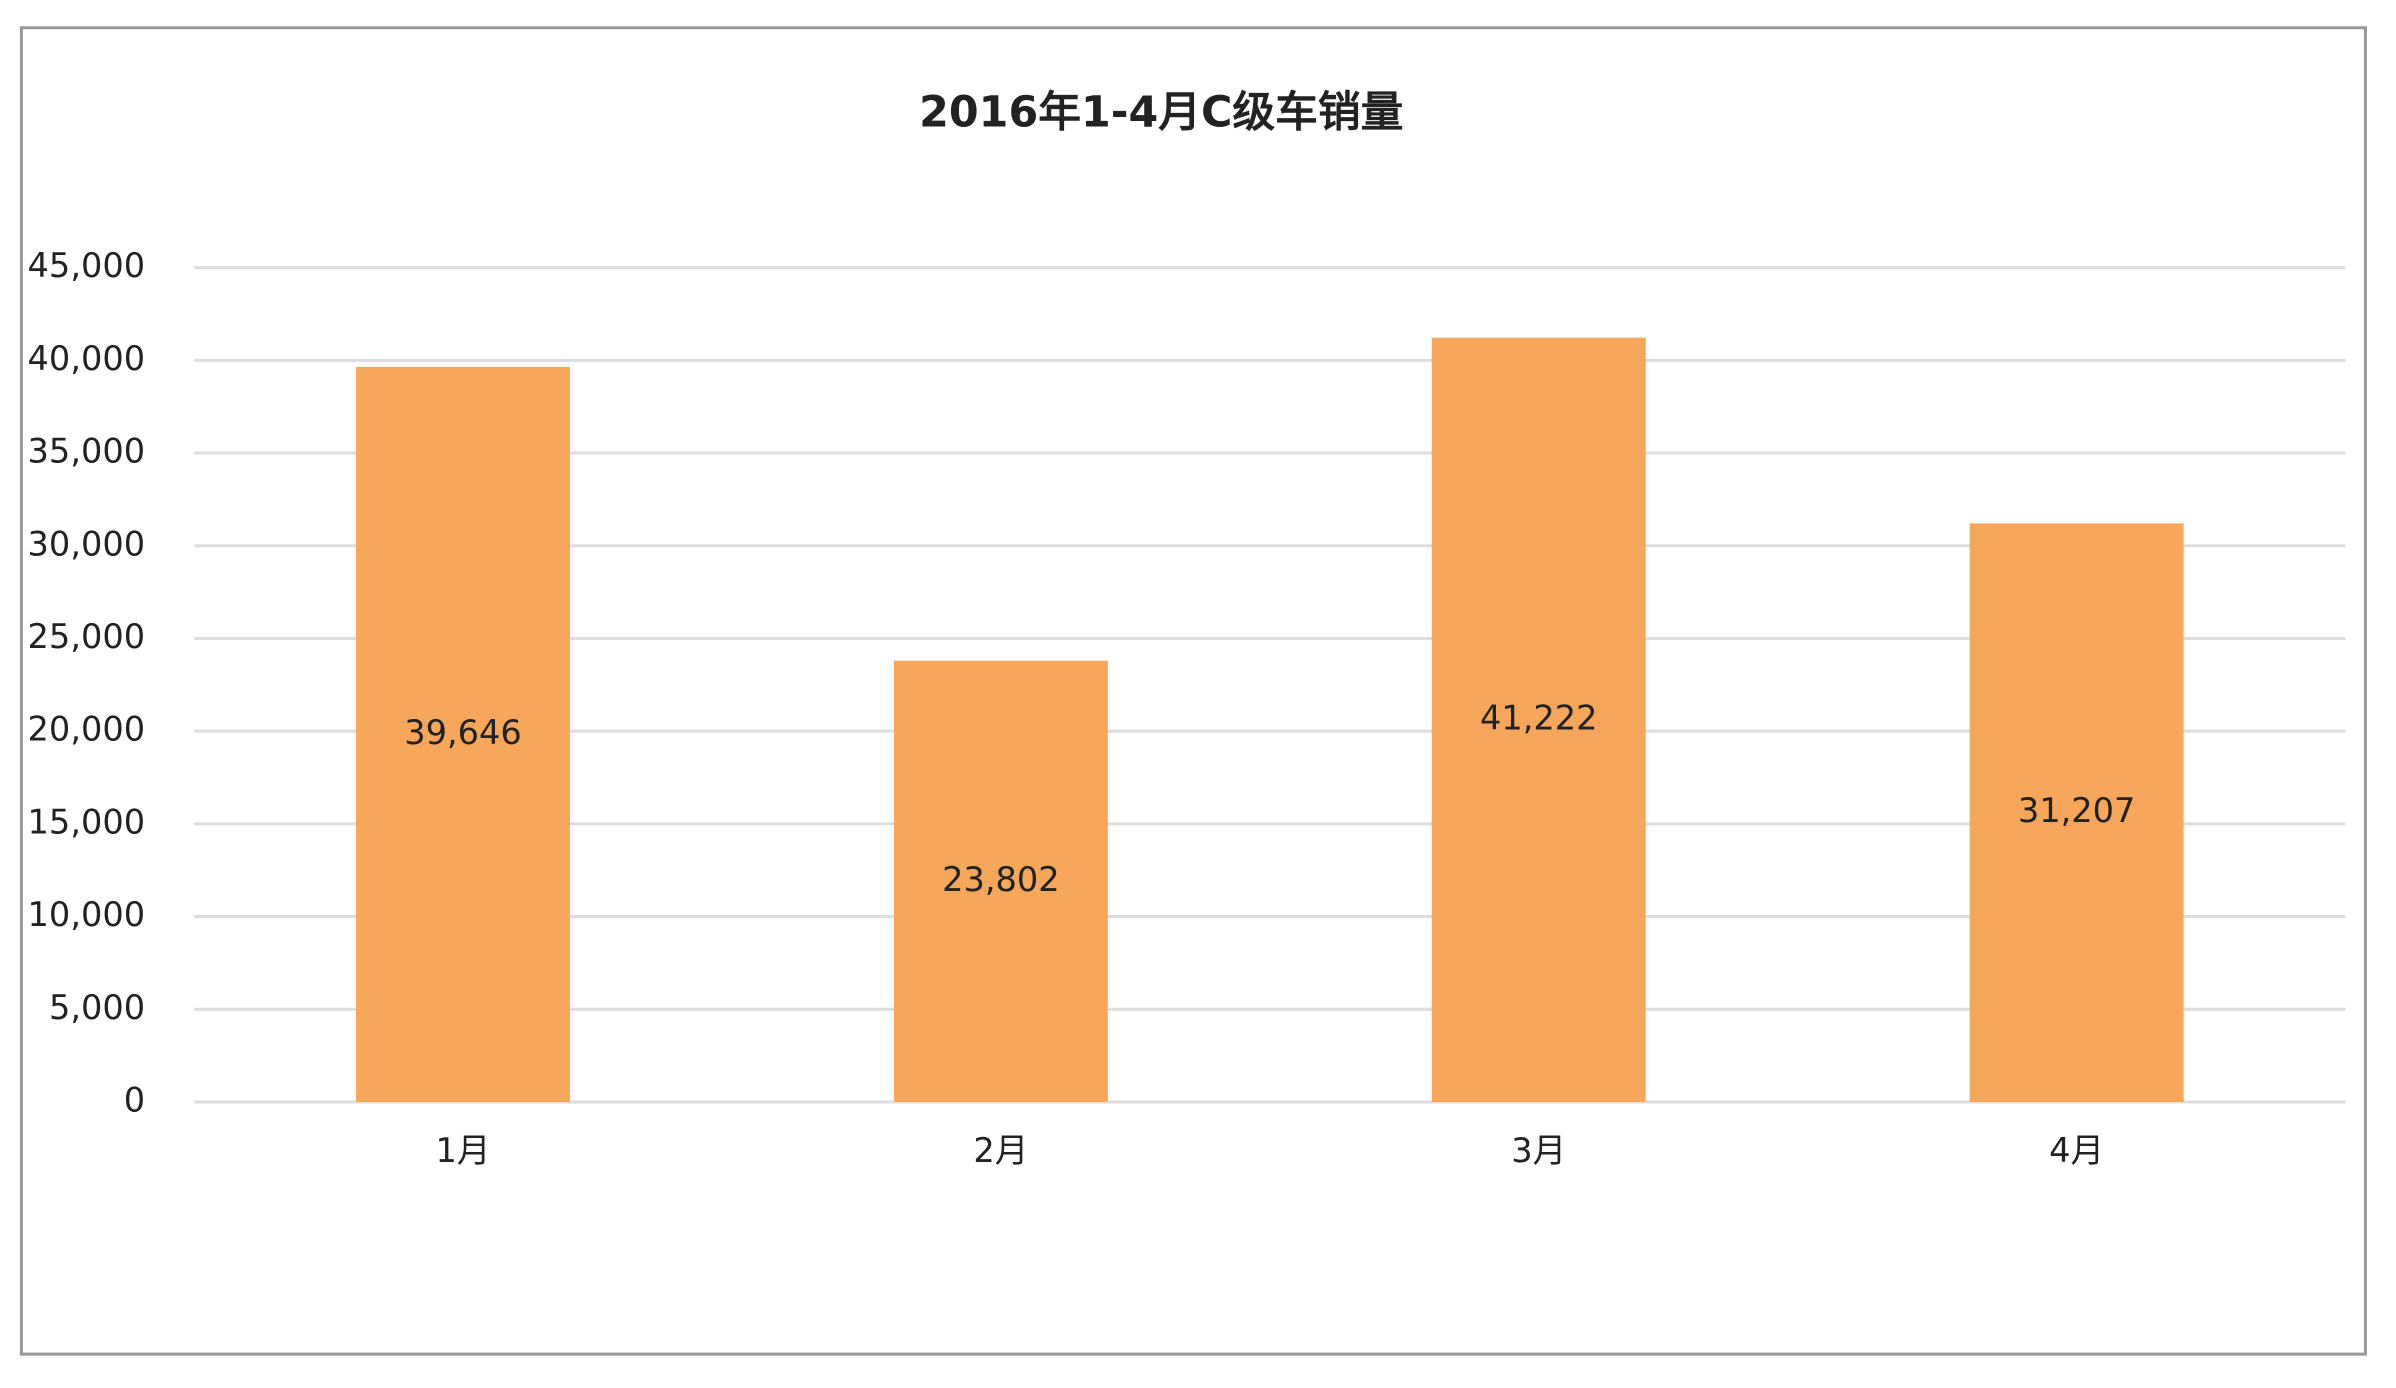 The height and width of the screenshot is (1388, 2396). I want to click on y-tick-label: 5,000, so click(97, 1007).